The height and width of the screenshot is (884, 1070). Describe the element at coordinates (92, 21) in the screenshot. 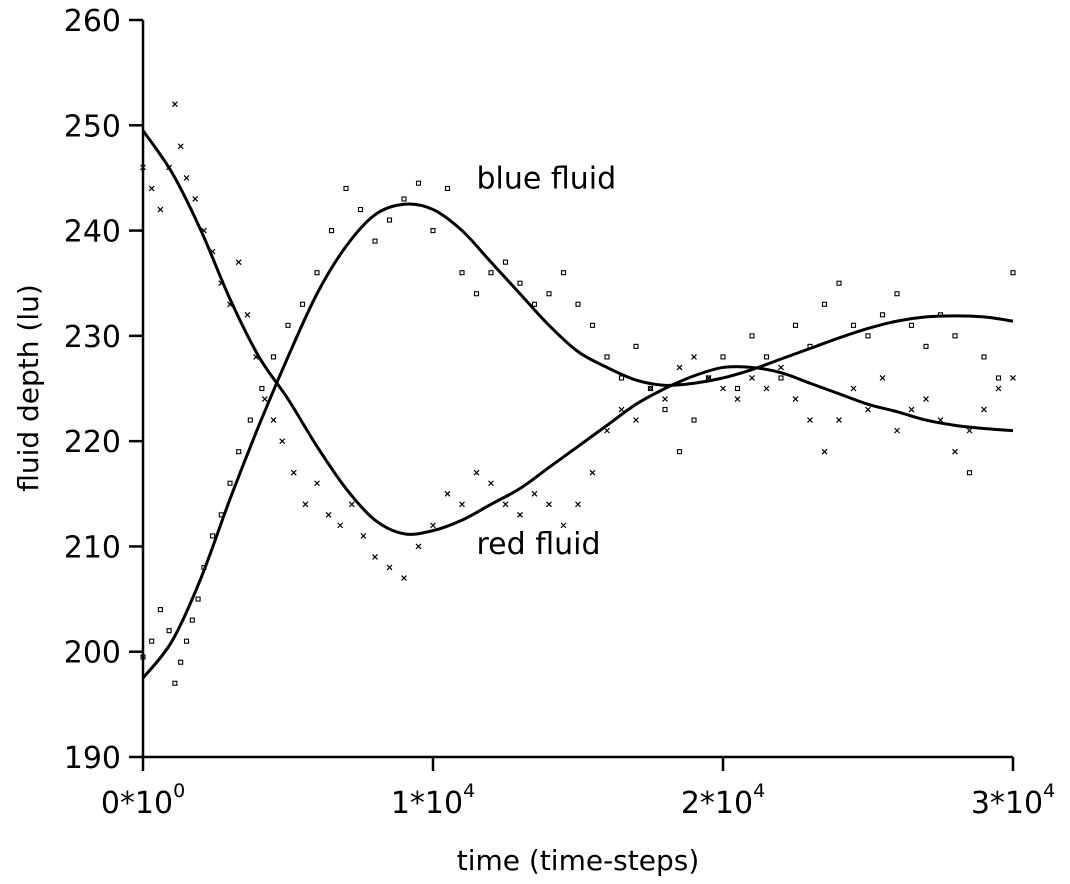

I see `y-tick-label: 260` at that location.